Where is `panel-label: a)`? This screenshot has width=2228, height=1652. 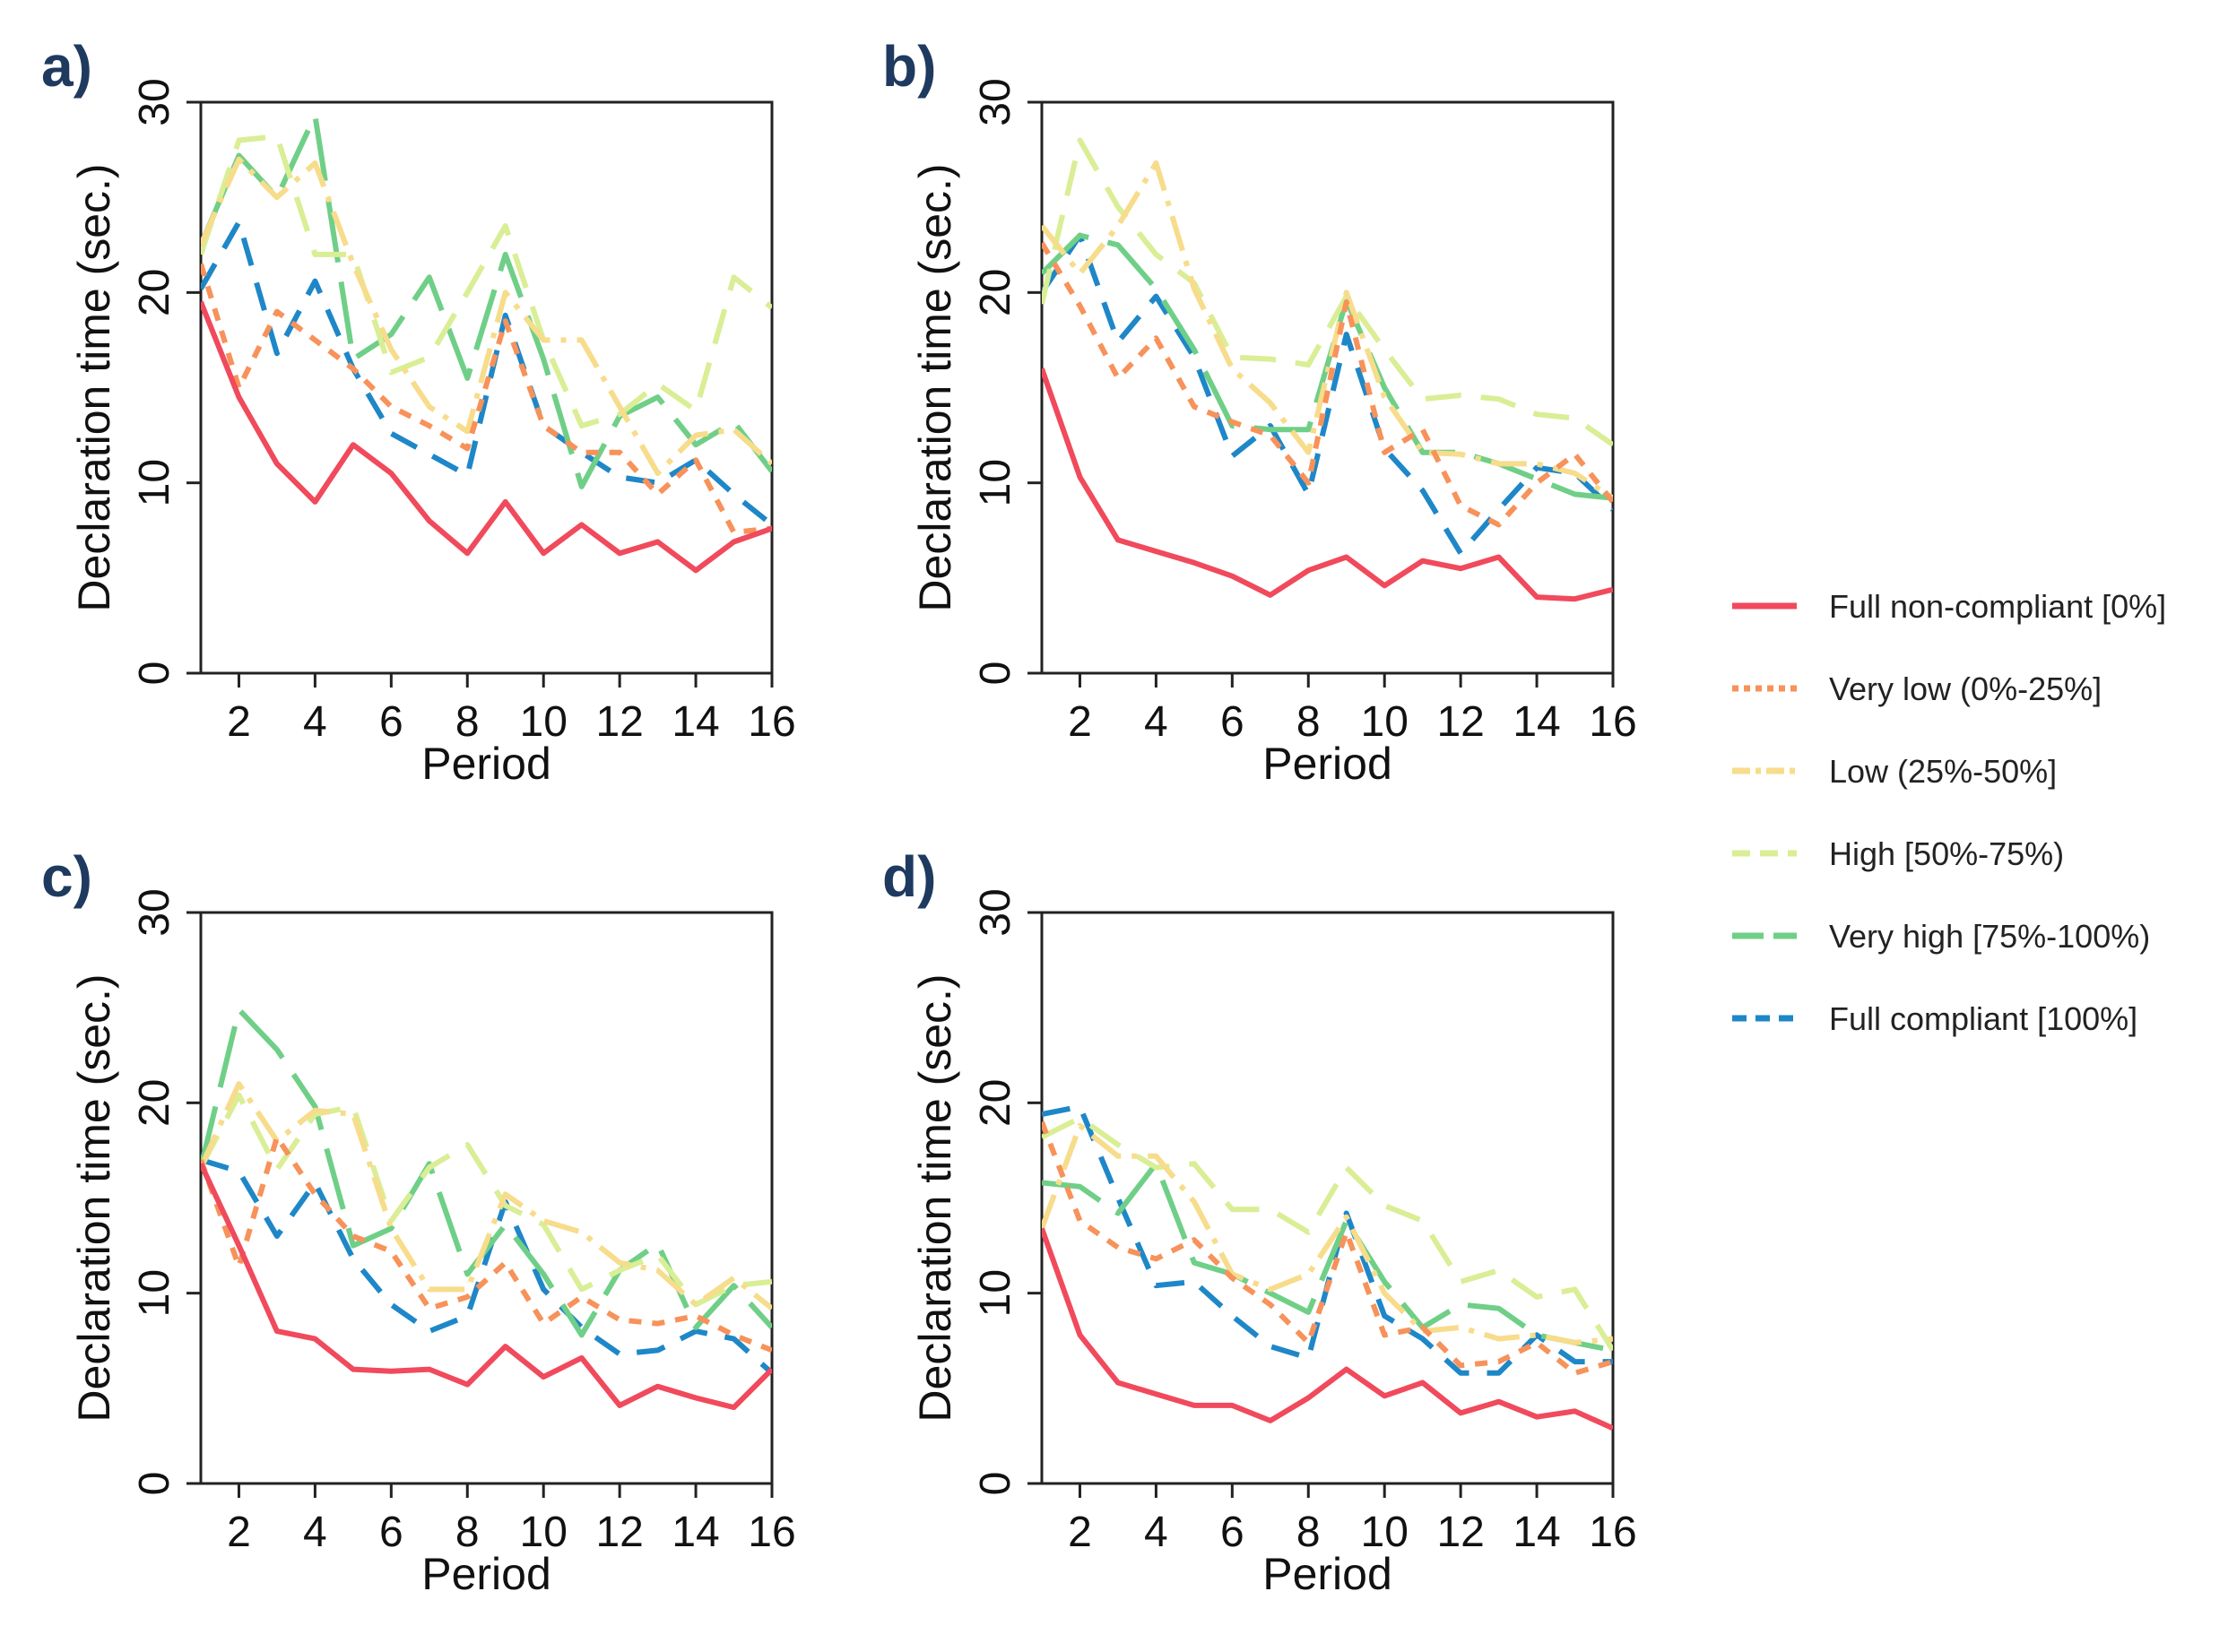 panel-label: a) is located at coordinates (66, 66).